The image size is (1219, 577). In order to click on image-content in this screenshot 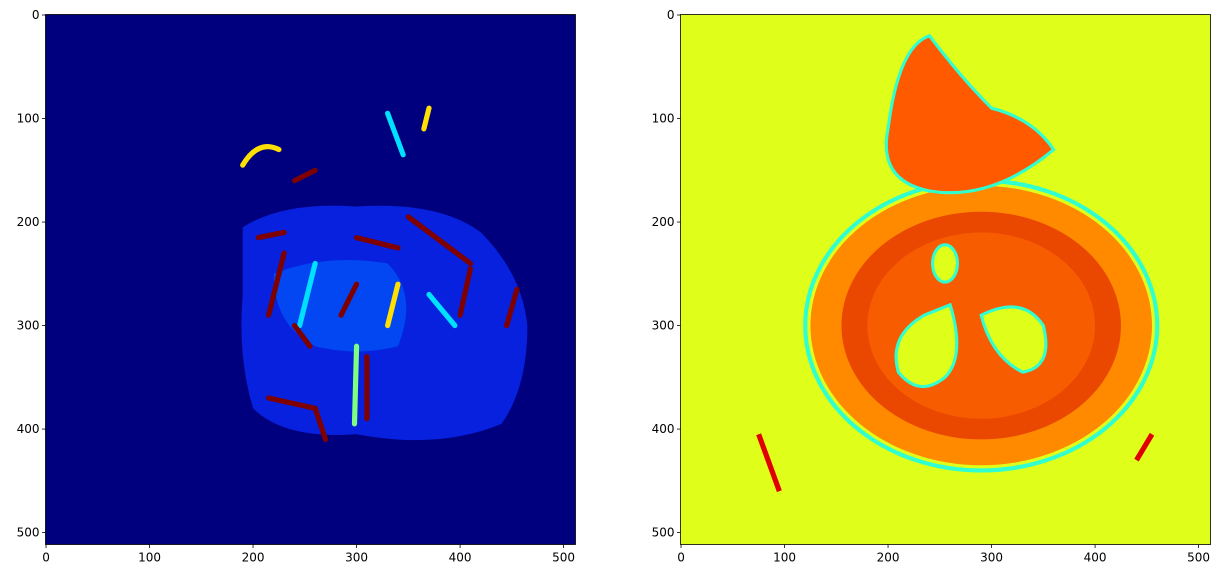, I will do `click(384, 274)`.